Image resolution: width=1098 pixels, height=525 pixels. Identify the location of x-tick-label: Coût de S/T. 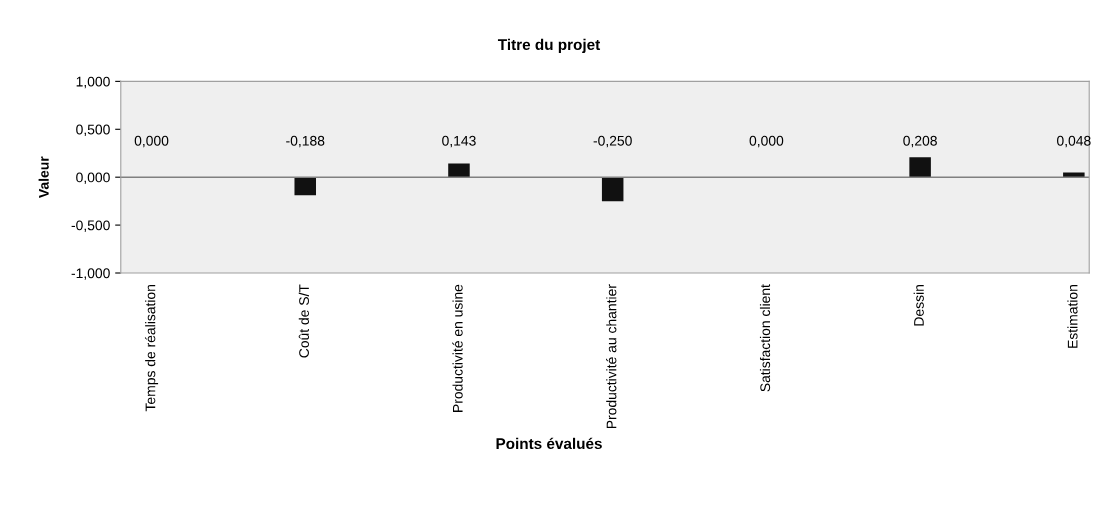
(303, 321).